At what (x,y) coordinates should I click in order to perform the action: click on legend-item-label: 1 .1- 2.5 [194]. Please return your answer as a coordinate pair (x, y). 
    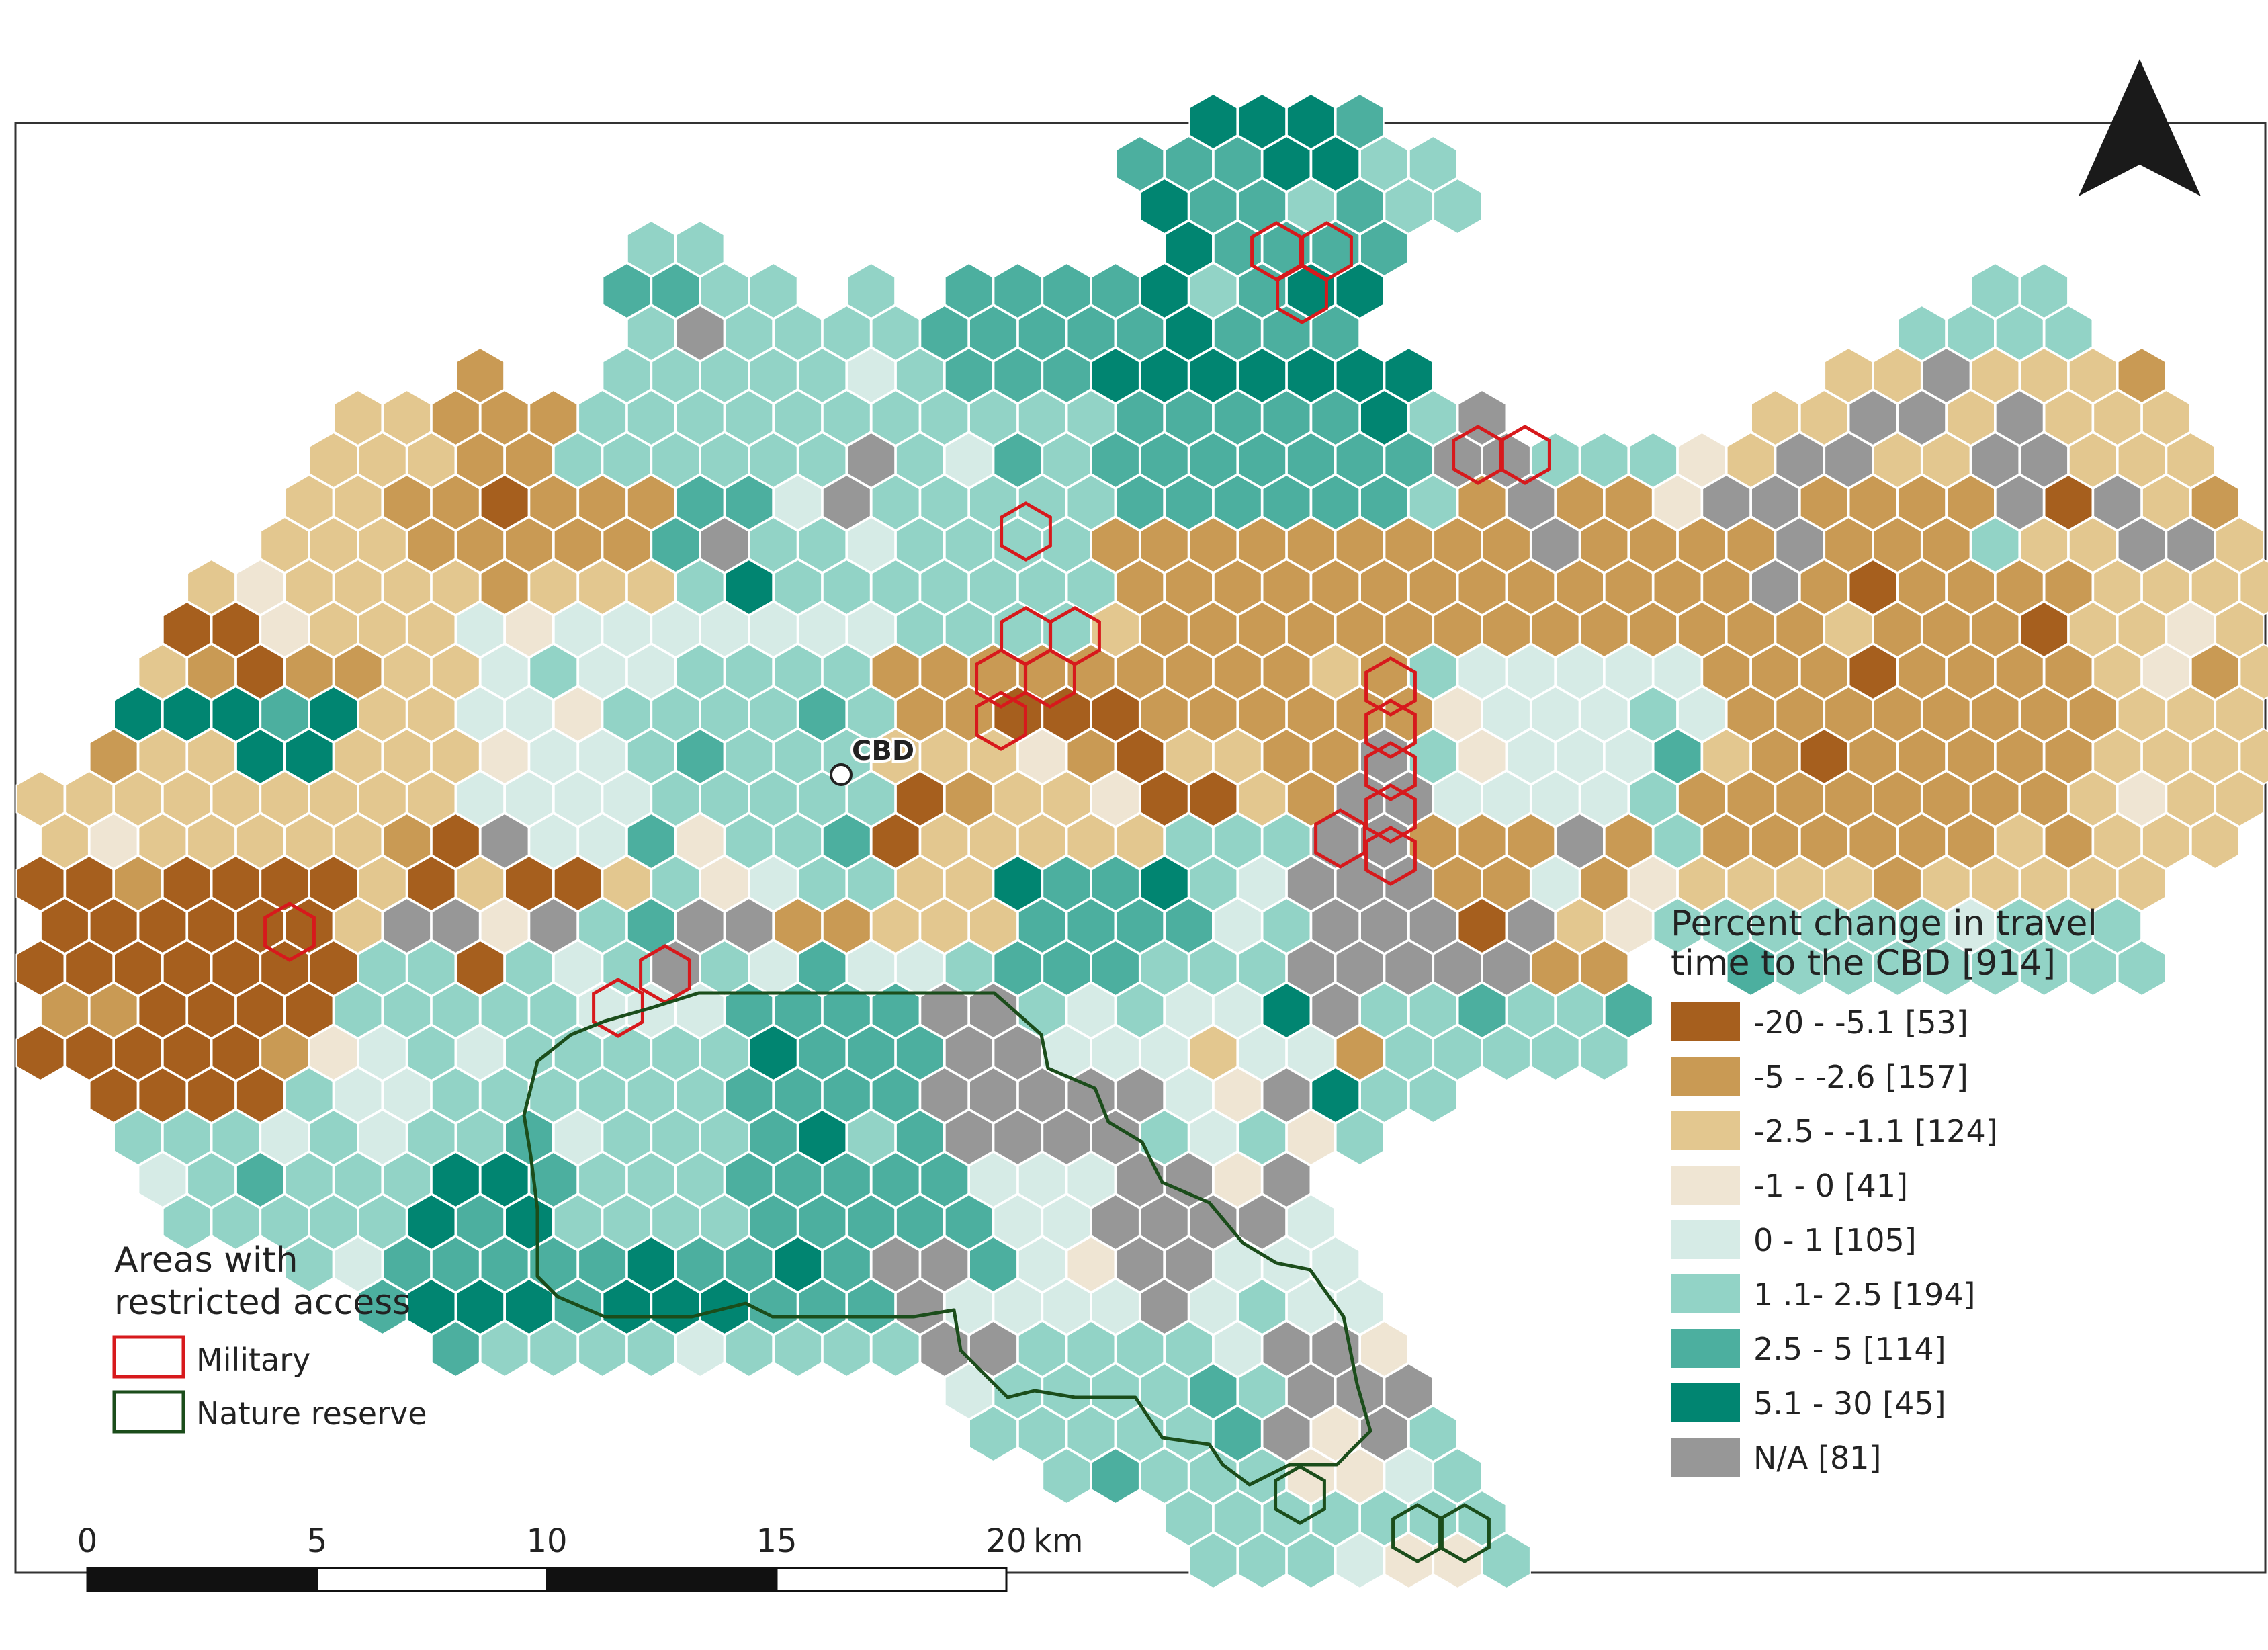
    Looking at the image, I should click on (1864, 1294).